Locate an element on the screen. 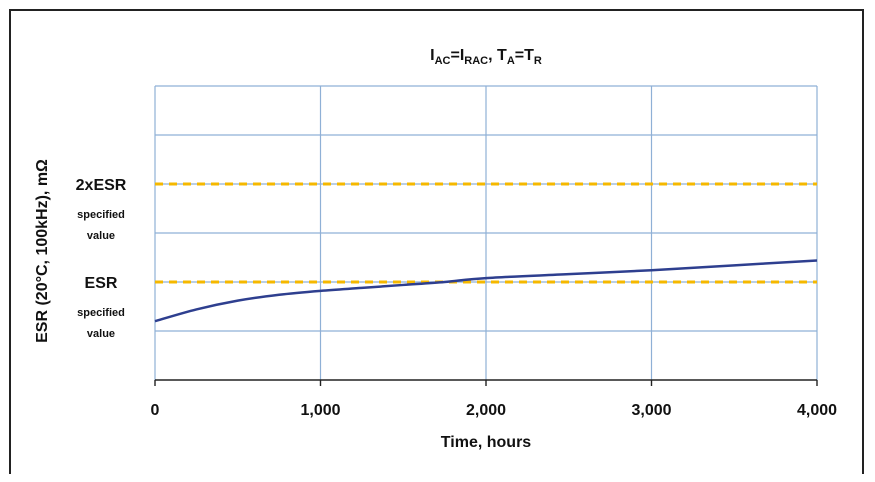 The width and height of the screenshot is (875, 482). x-tick-label-3: 3,000 is located at coordinates (651, 410).